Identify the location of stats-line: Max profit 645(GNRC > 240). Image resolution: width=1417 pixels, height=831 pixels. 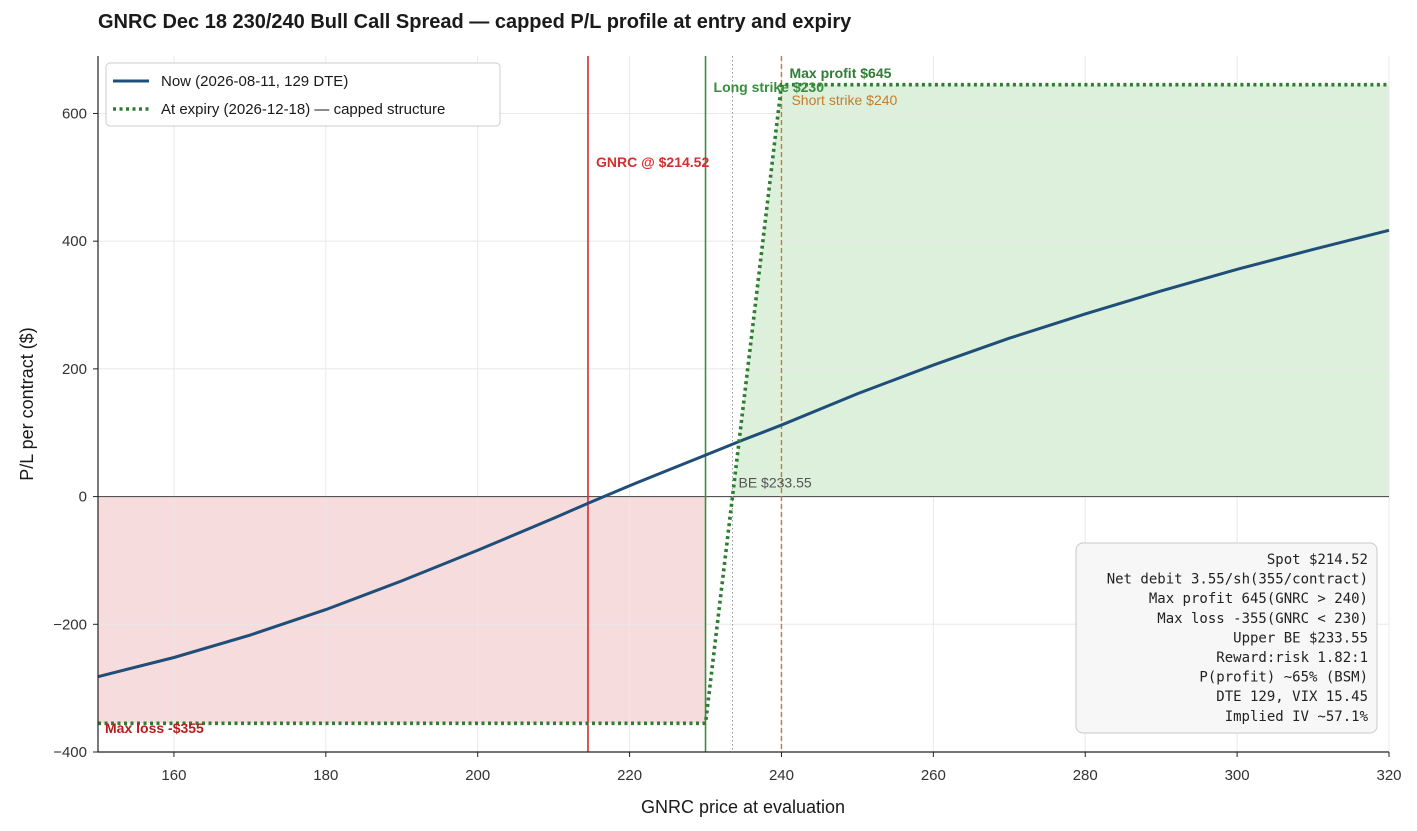
(1258, 599).